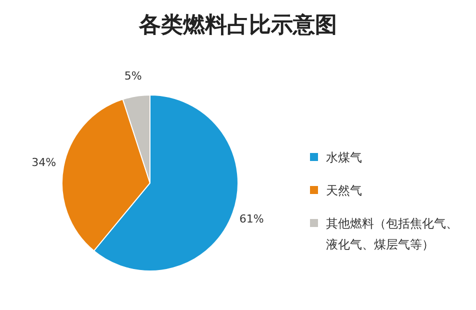 The width and height of the screenshot is (476, 310). Describe the element at coordinates (44, 162) in the screenshot. I see `data-label: 34%` at that location.